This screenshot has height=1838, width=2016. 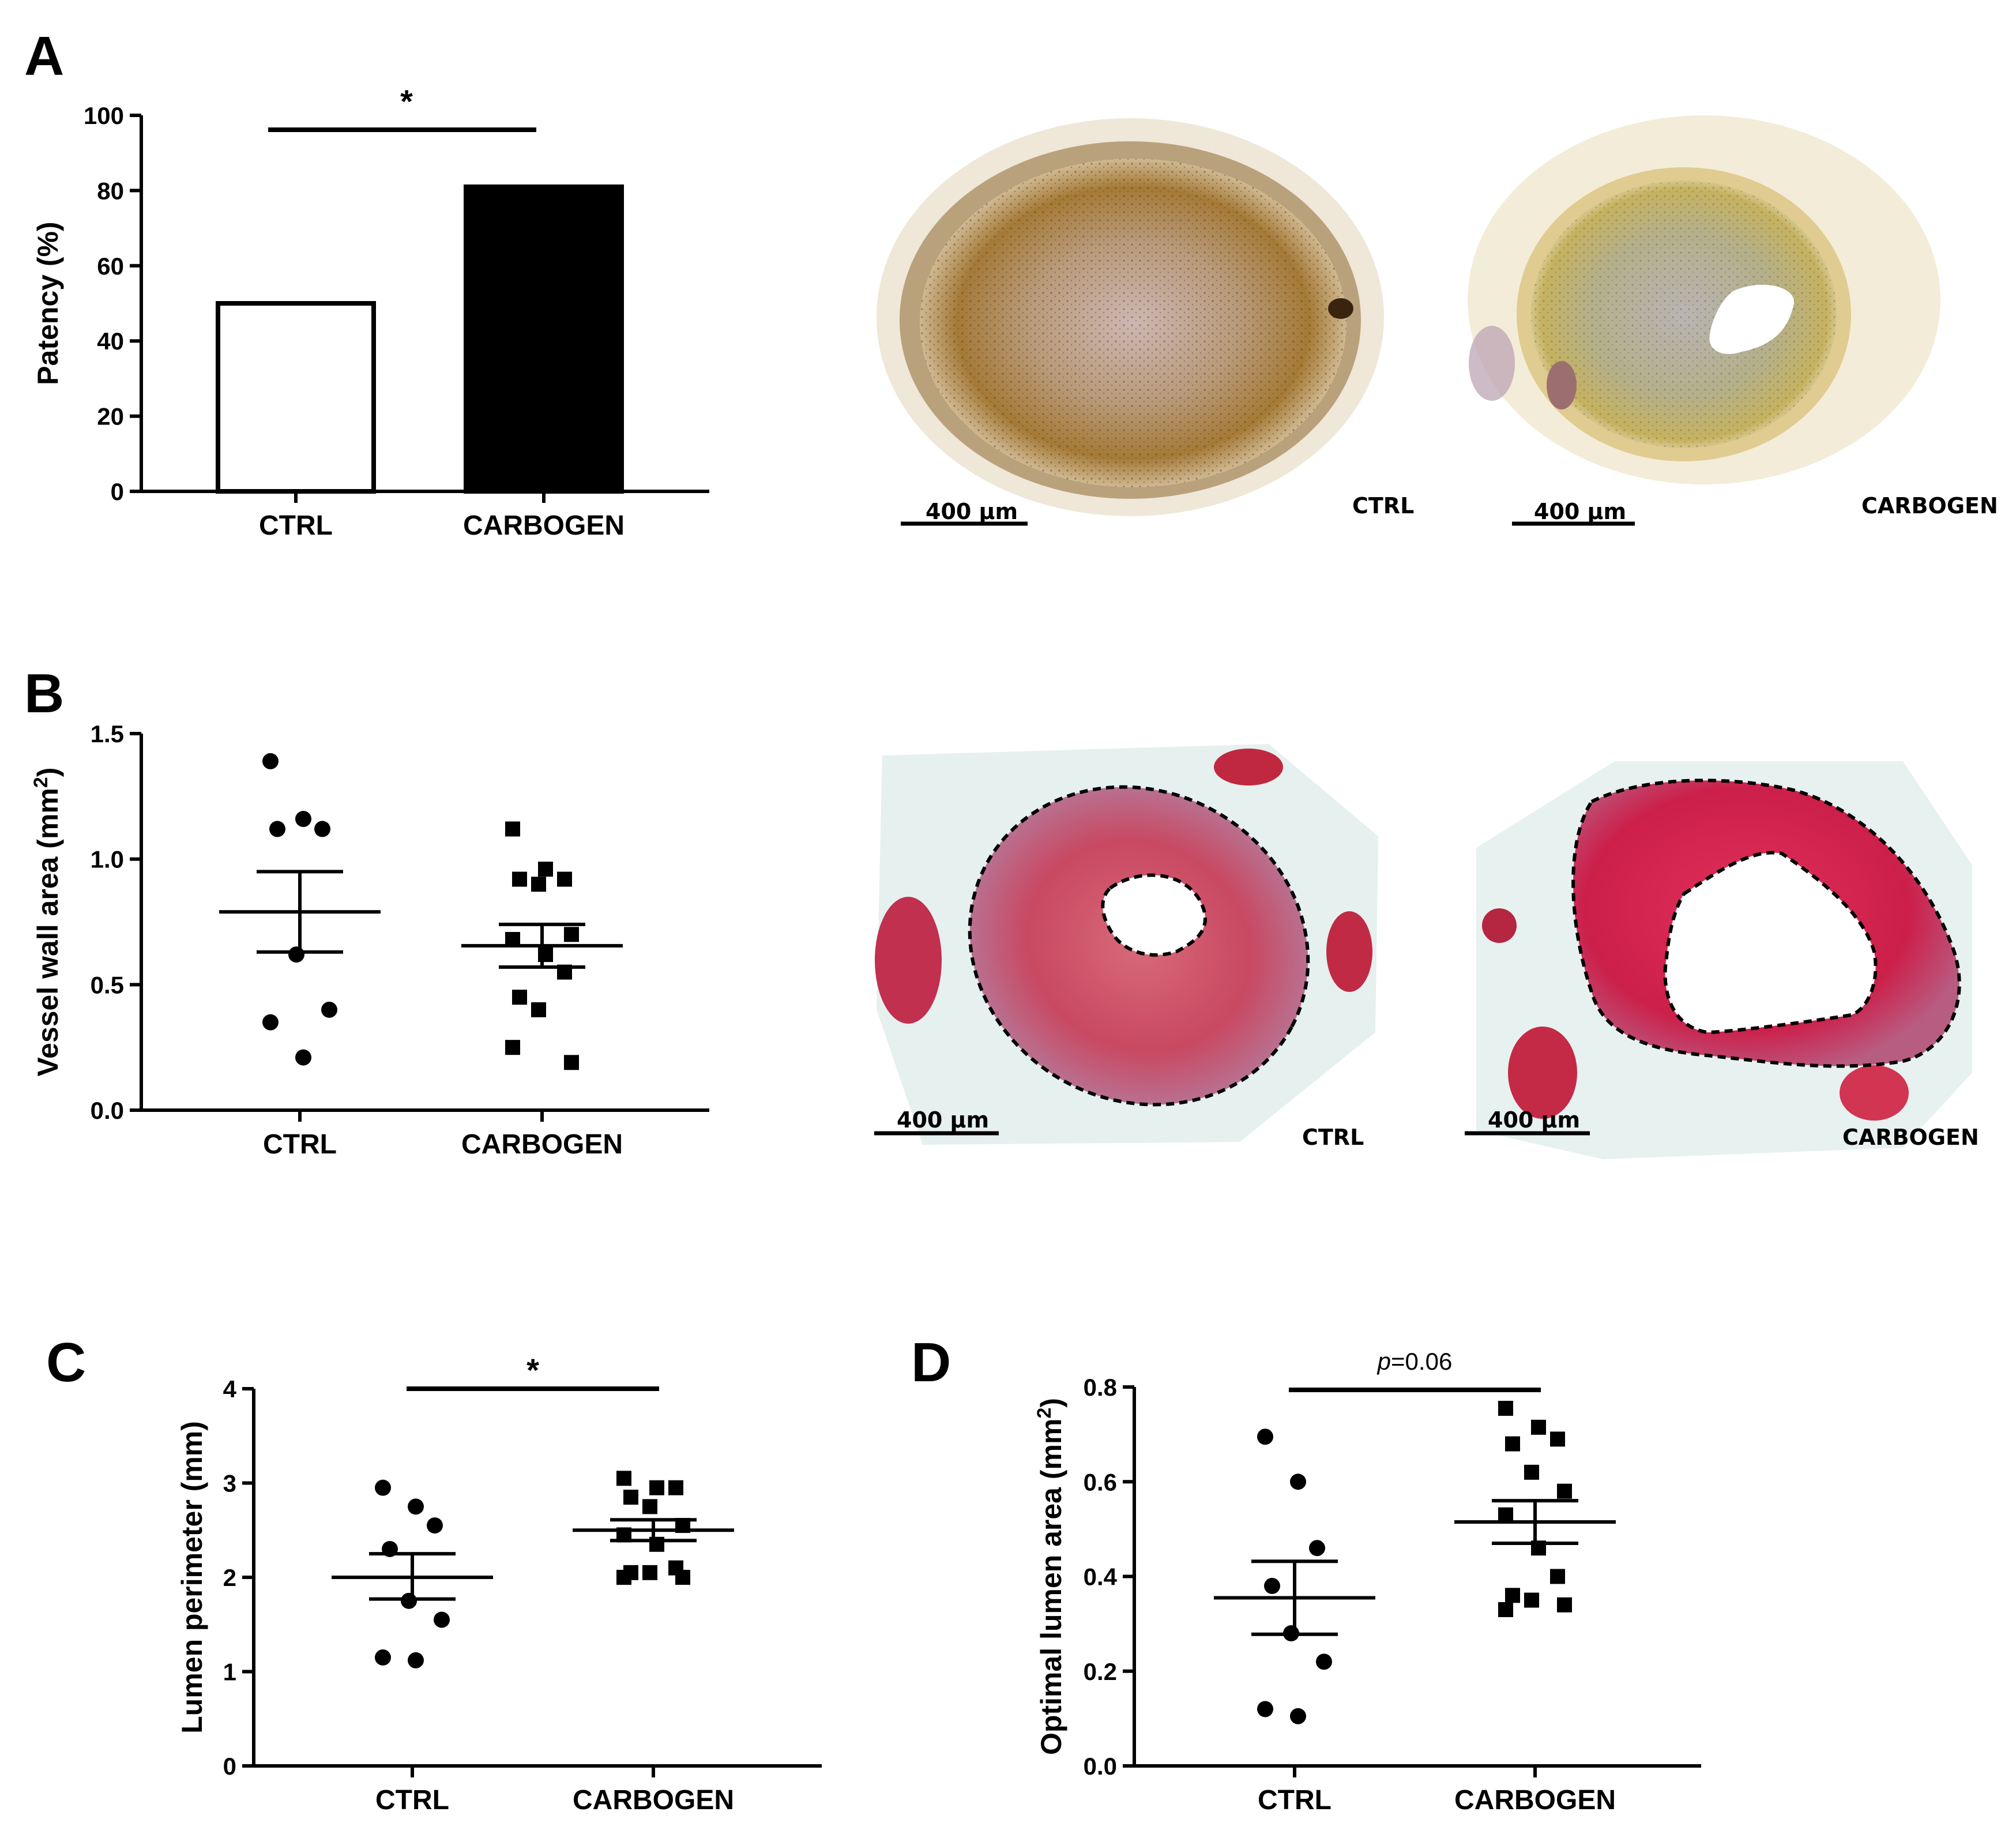 What do you see at coordinates (1044, 1413) in the screenshot?
I see `panel-d-y-axis-label-sup: 2` at bounding box center [1044, 1413].